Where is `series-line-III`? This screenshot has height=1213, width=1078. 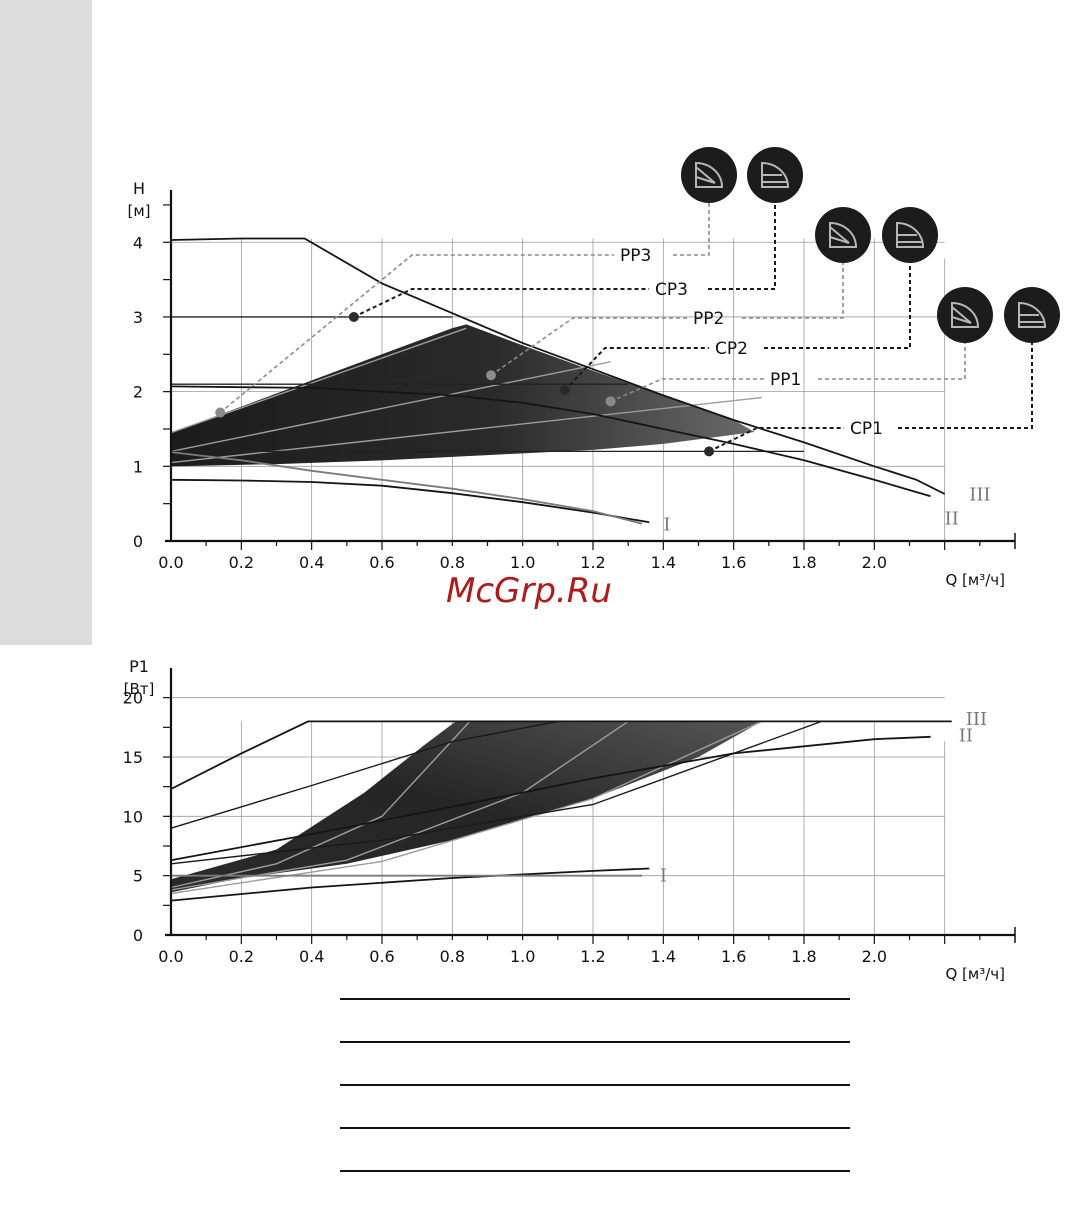 series-line-III is located at coordinates (561, 755).